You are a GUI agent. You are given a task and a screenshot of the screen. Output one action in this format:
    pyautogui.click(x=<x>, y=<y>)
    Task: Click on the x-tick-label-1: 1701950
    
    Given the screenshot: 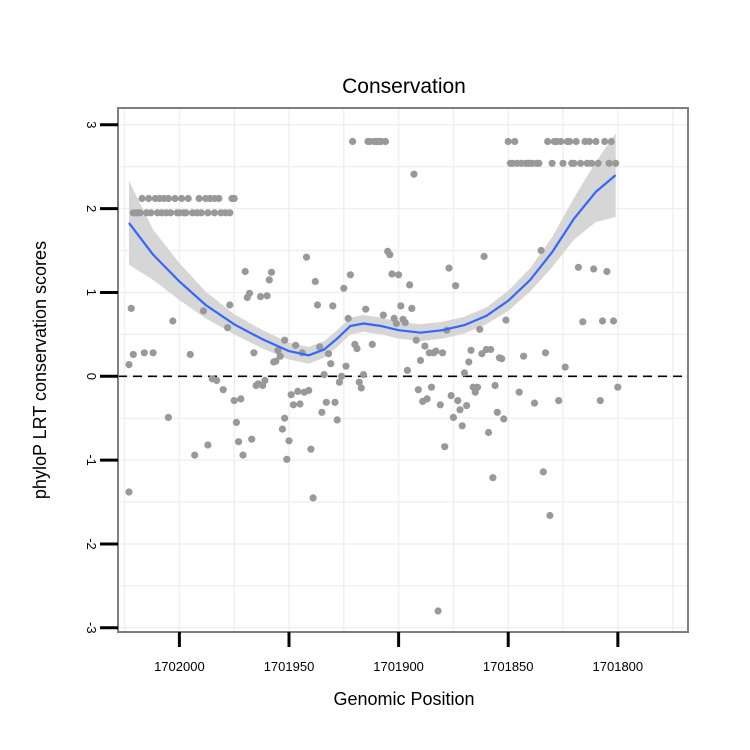 What is the action you would take?
    pyautogui.click(x=289, y=666)
    